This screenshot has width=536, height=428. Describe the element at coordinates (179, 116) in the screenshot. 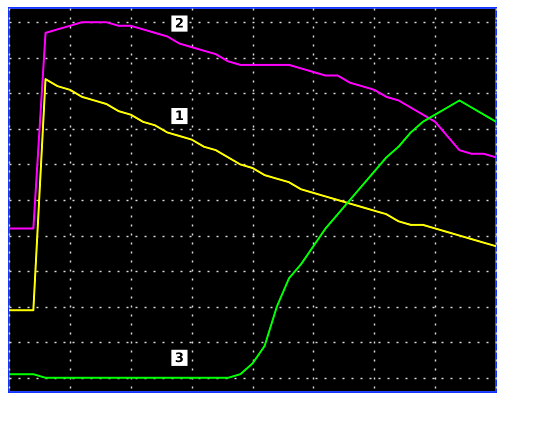

I see `series-label: 1` at that location.